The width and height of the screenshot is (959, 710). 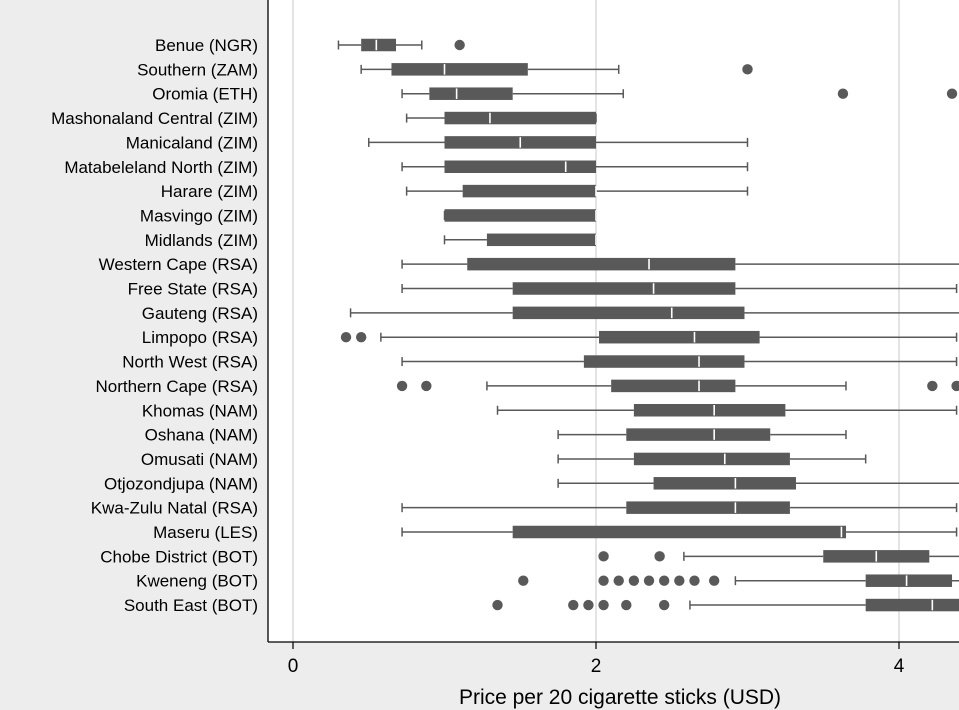 I want to click on category-label: Khomas (NAM), so click(x=200, y=410).